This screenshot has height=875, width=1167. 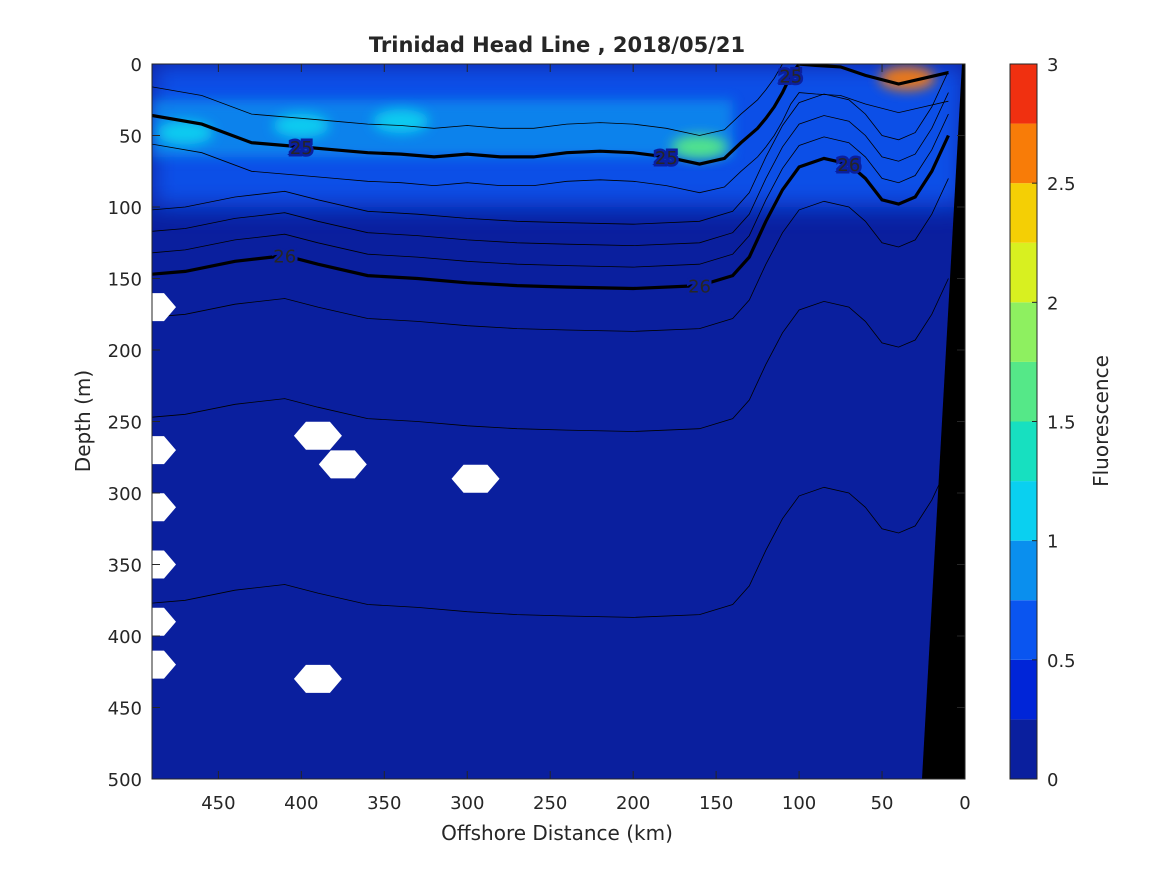 What do you see at coordinates (125, 280) in the screenshot?
I see `y-tick-label: 150` at bounding box center [125, 280].